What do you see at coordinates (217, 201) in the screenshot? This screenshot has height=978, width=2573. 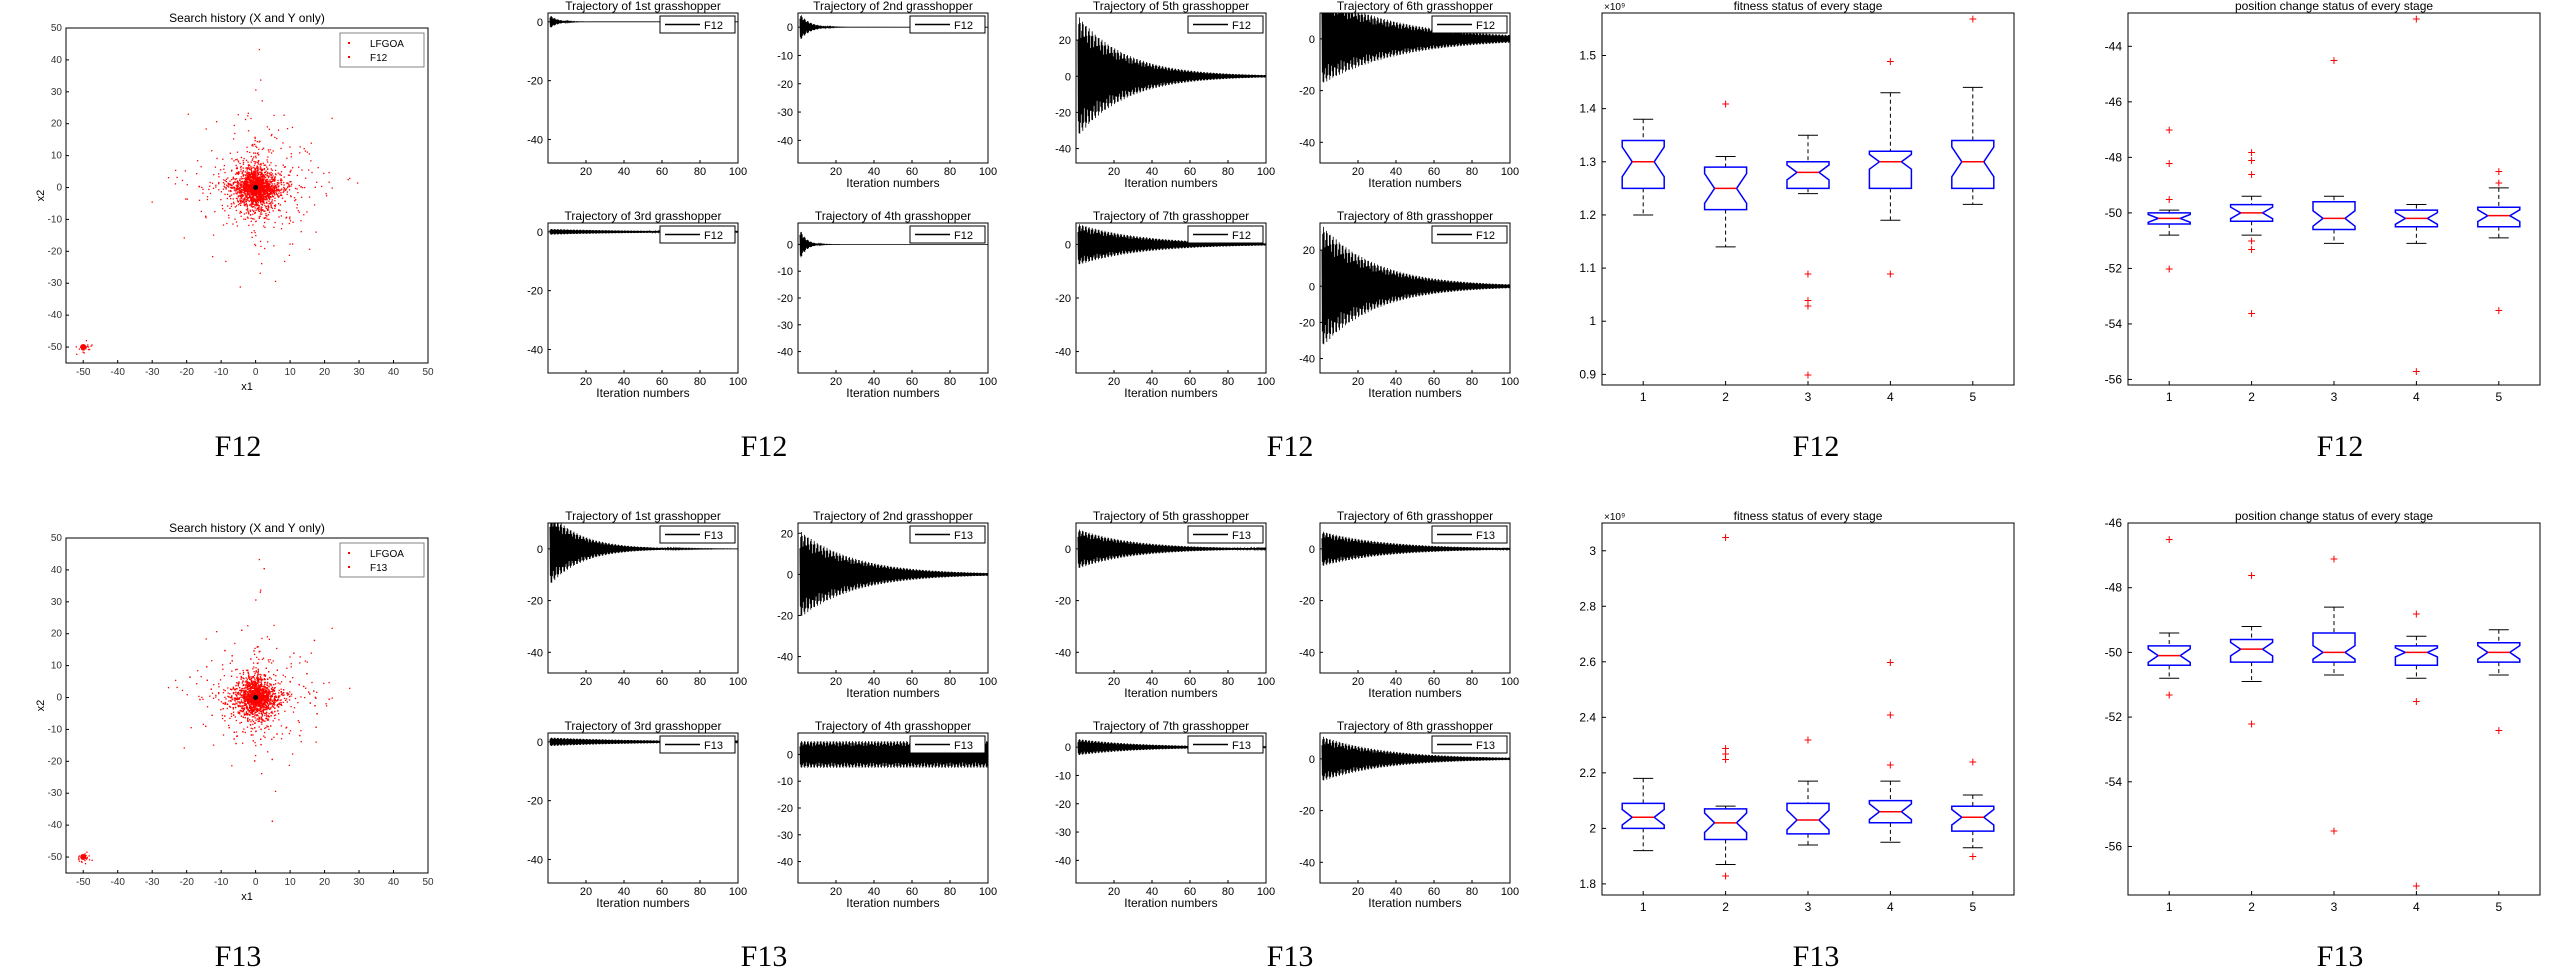 I see `scatter-points` at bounding box center [217, 201].